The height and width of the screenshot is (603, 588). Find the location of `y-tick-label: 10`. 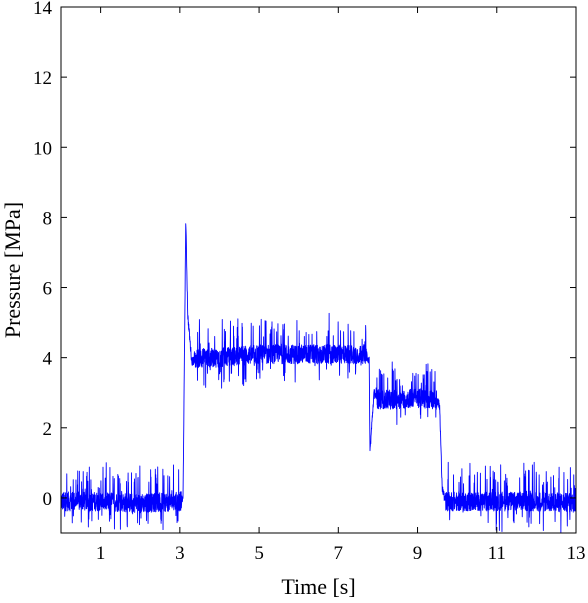

y-tick-label: 10 is located at coordinates (42, 148).